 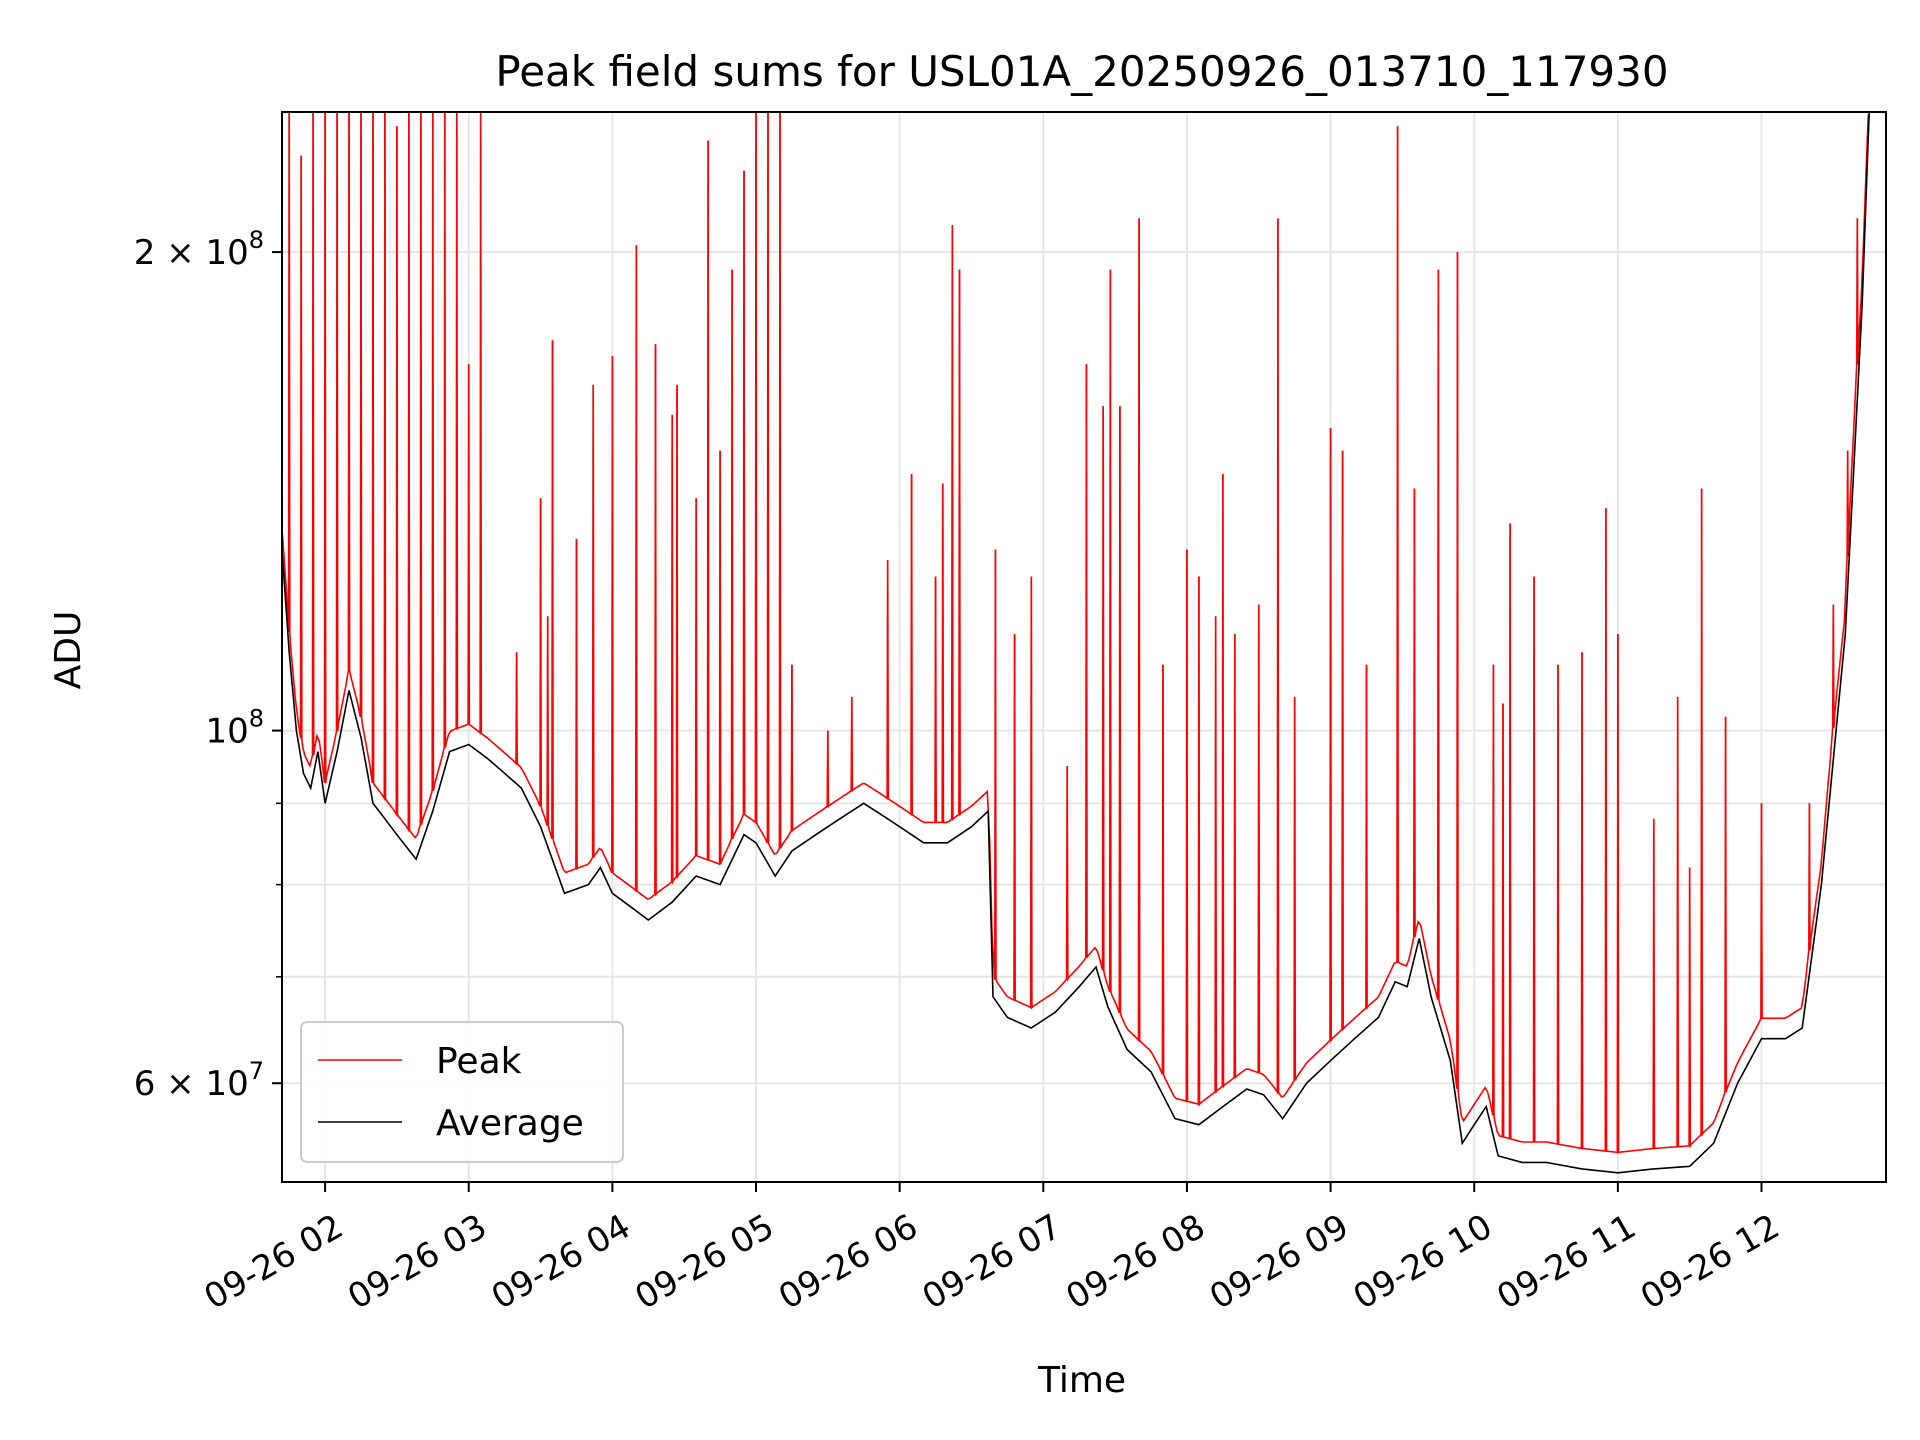 I want to click on legend-peak-label: Peak, so click(x=479, y=1061).